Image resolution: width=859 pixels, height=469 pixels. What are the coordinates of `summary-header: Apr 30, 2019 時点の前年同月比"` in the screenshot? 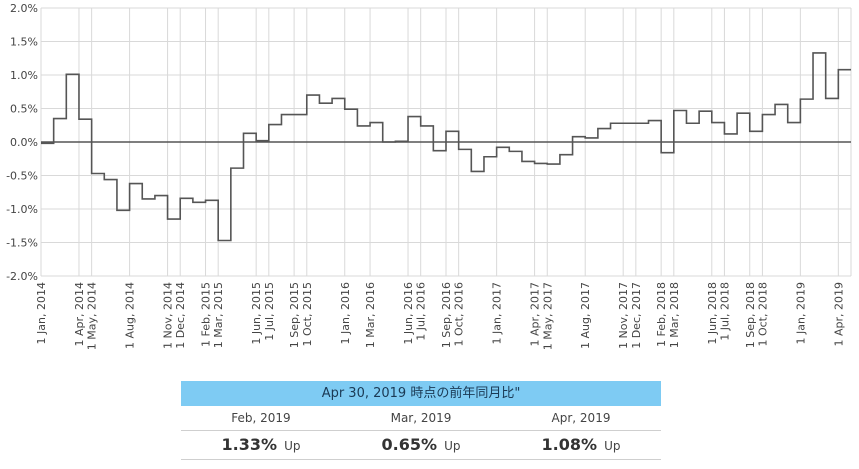 It's located at (421, 393).